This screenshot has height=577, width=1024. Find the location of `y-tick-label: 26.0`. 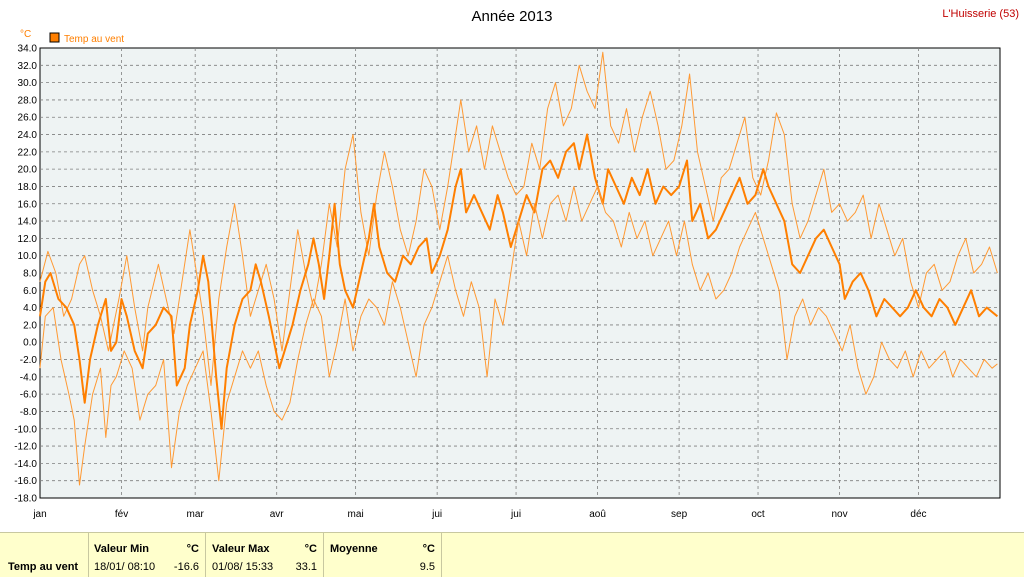

y-tick-label: 26.0 is located at coordinates (28, 118).